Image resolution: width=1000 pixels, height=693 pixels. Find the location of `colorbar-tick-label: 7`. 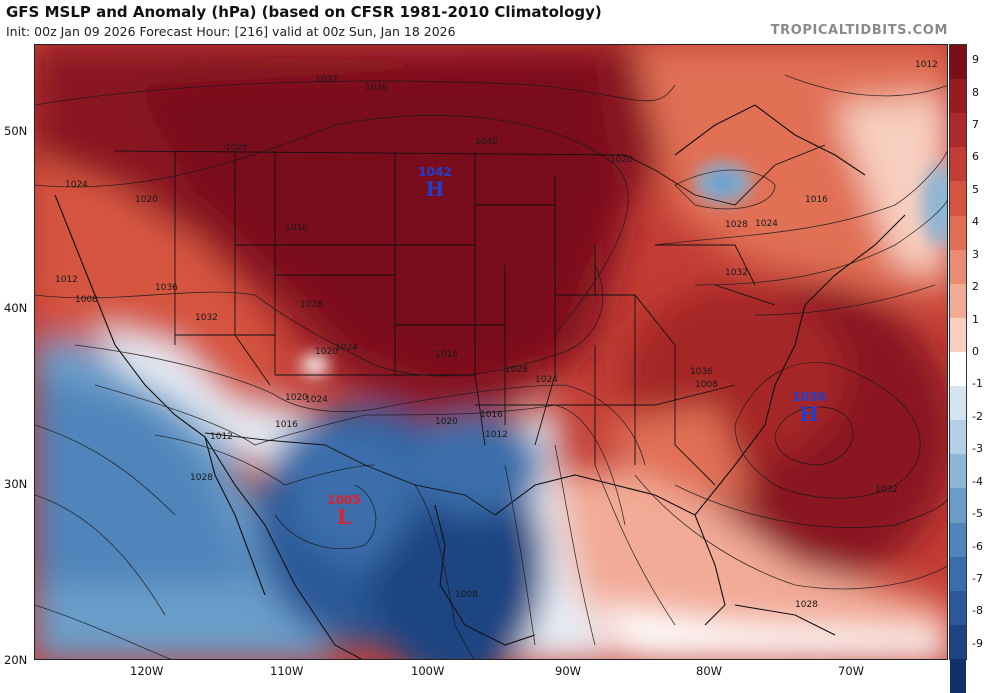

colorbar-tick-label: 7 is located at coordinates (975, 125).